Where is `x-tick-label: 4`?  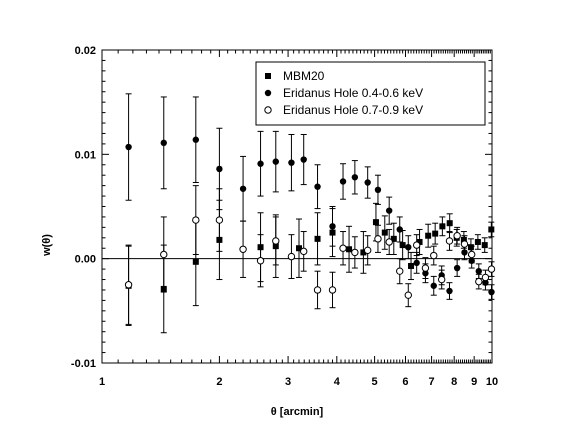
x-tick-label: 4 is located at coordinates (337, 382).